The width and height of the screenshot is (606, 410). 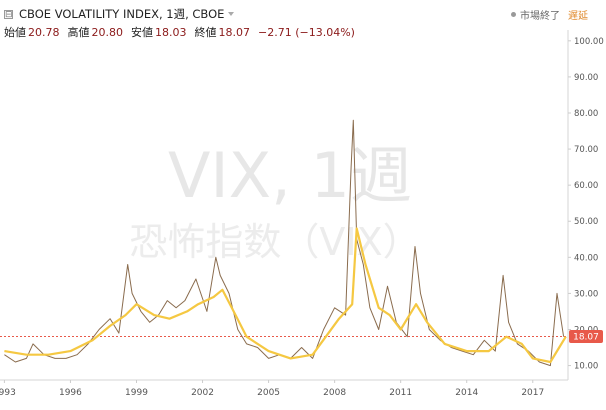 I want to click on open-label: 始値, so click(x=15, y=32).